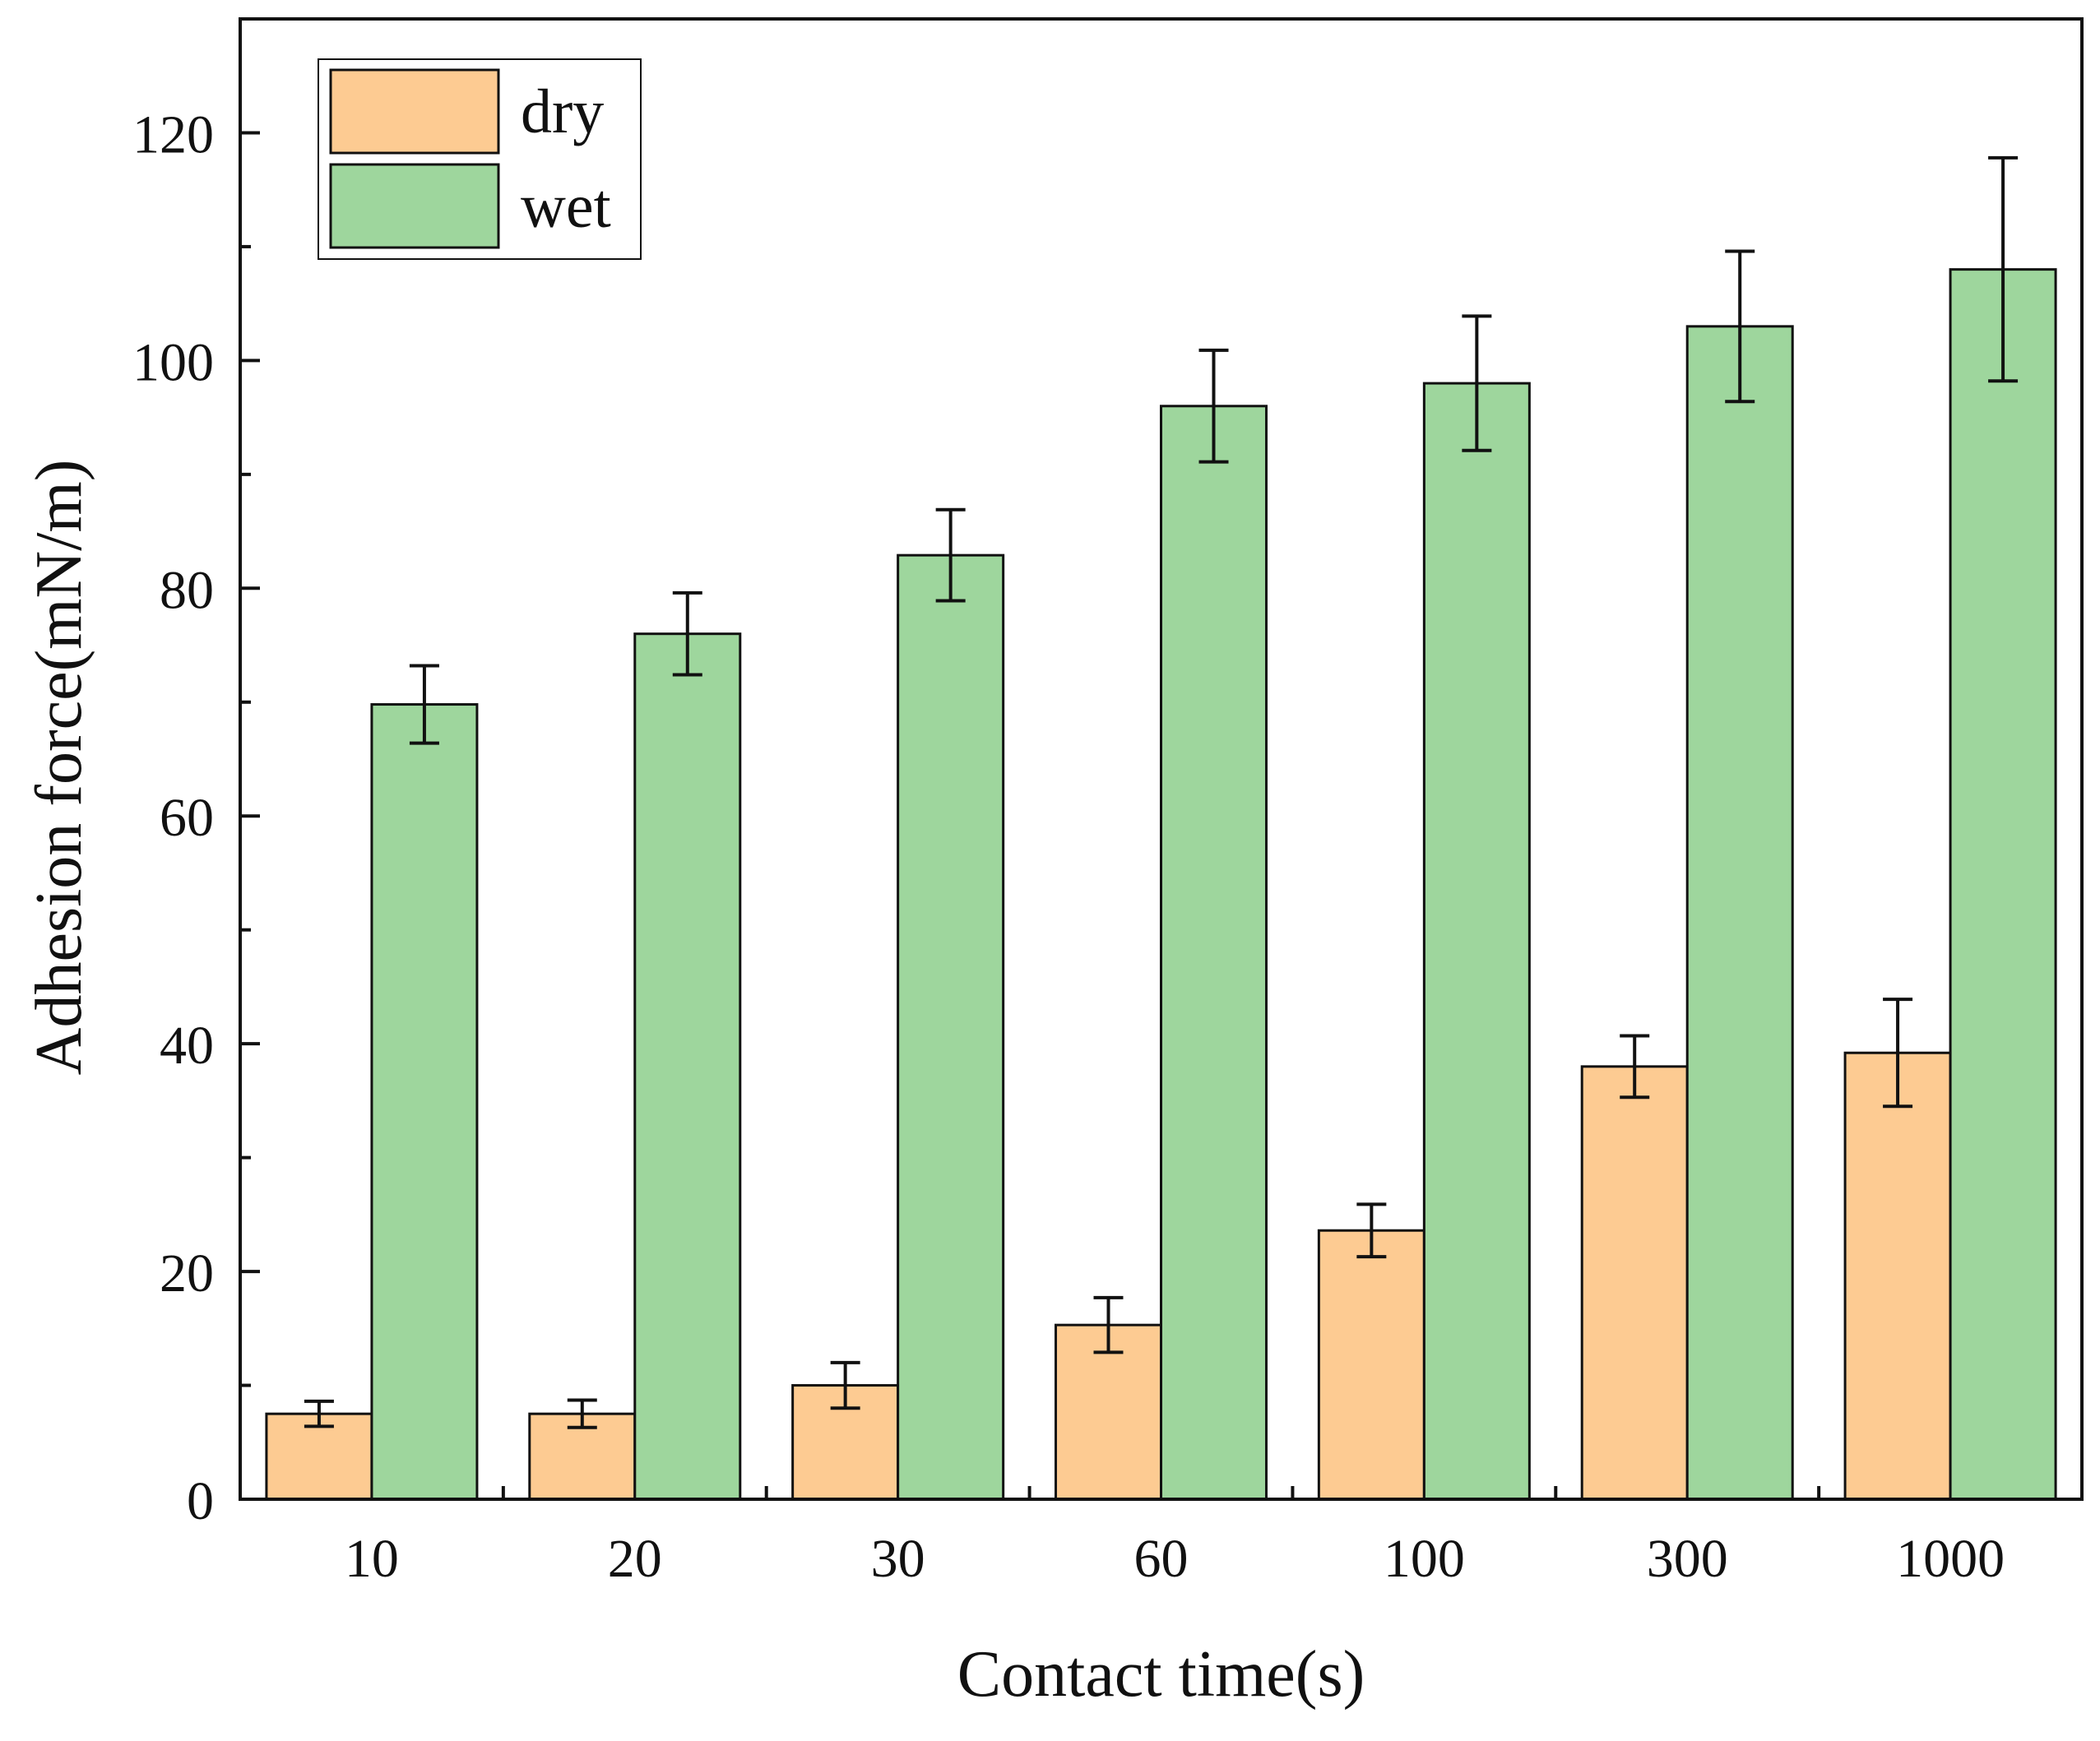 This screenshot has width=2100, height=1741. I want to click on legend-swatch-dry, so click(415, 112).